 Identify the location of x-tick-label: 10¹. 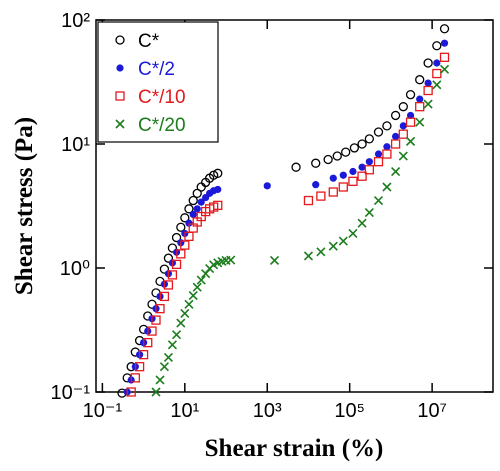
(184, 411).